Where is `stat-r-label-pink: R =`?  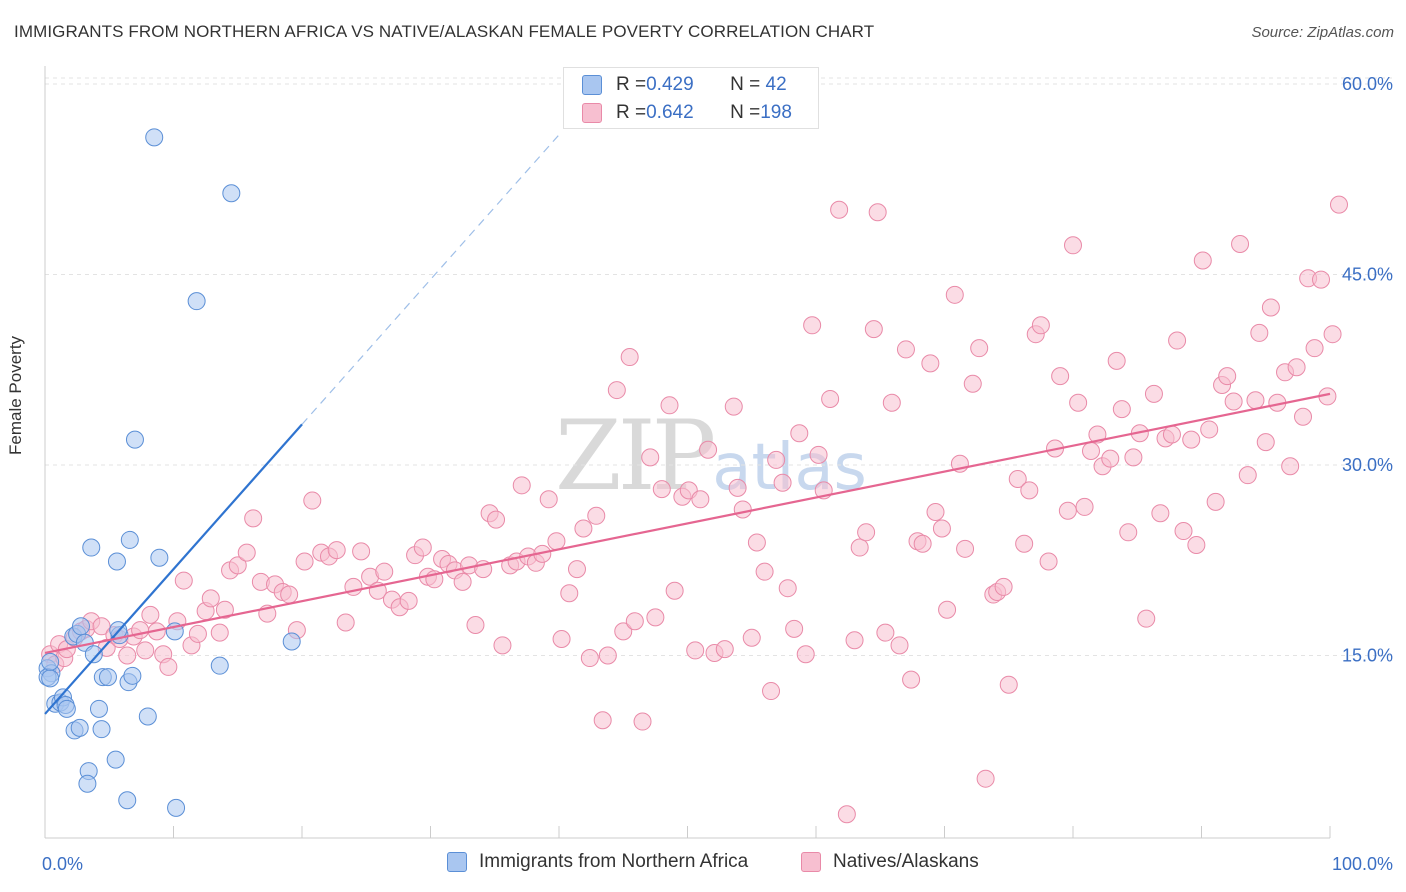 stat-r-label-pink: R = is located at coordinates (631, 112).